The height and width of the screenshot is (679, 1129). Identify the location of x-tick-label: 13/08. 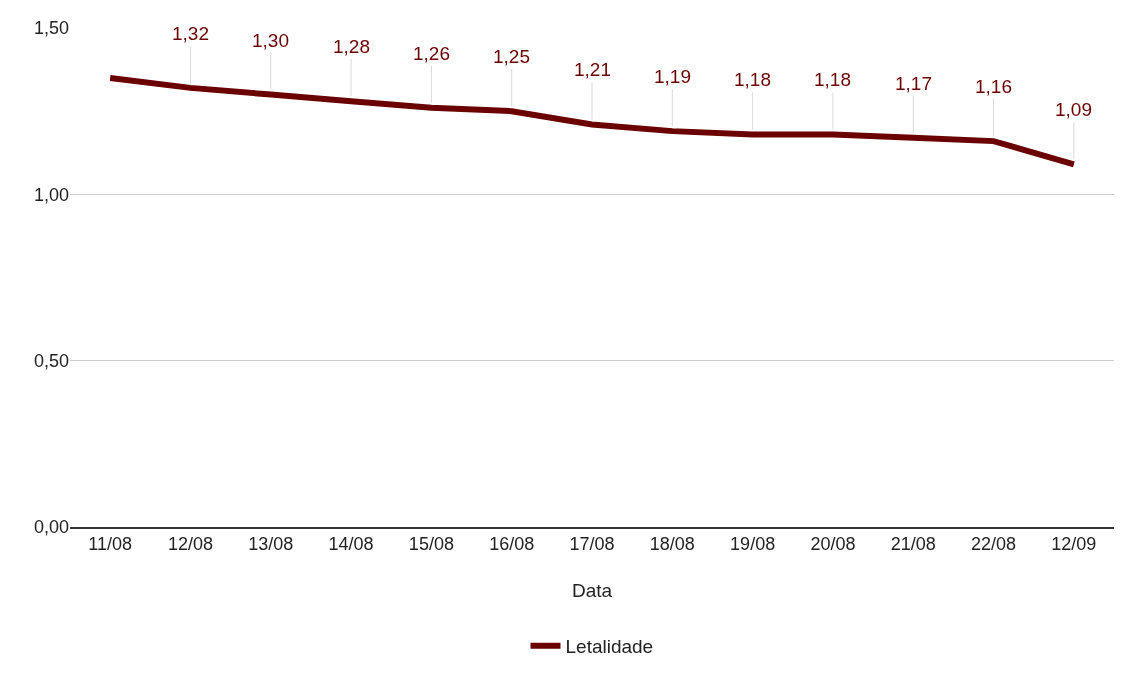
(271, 544).